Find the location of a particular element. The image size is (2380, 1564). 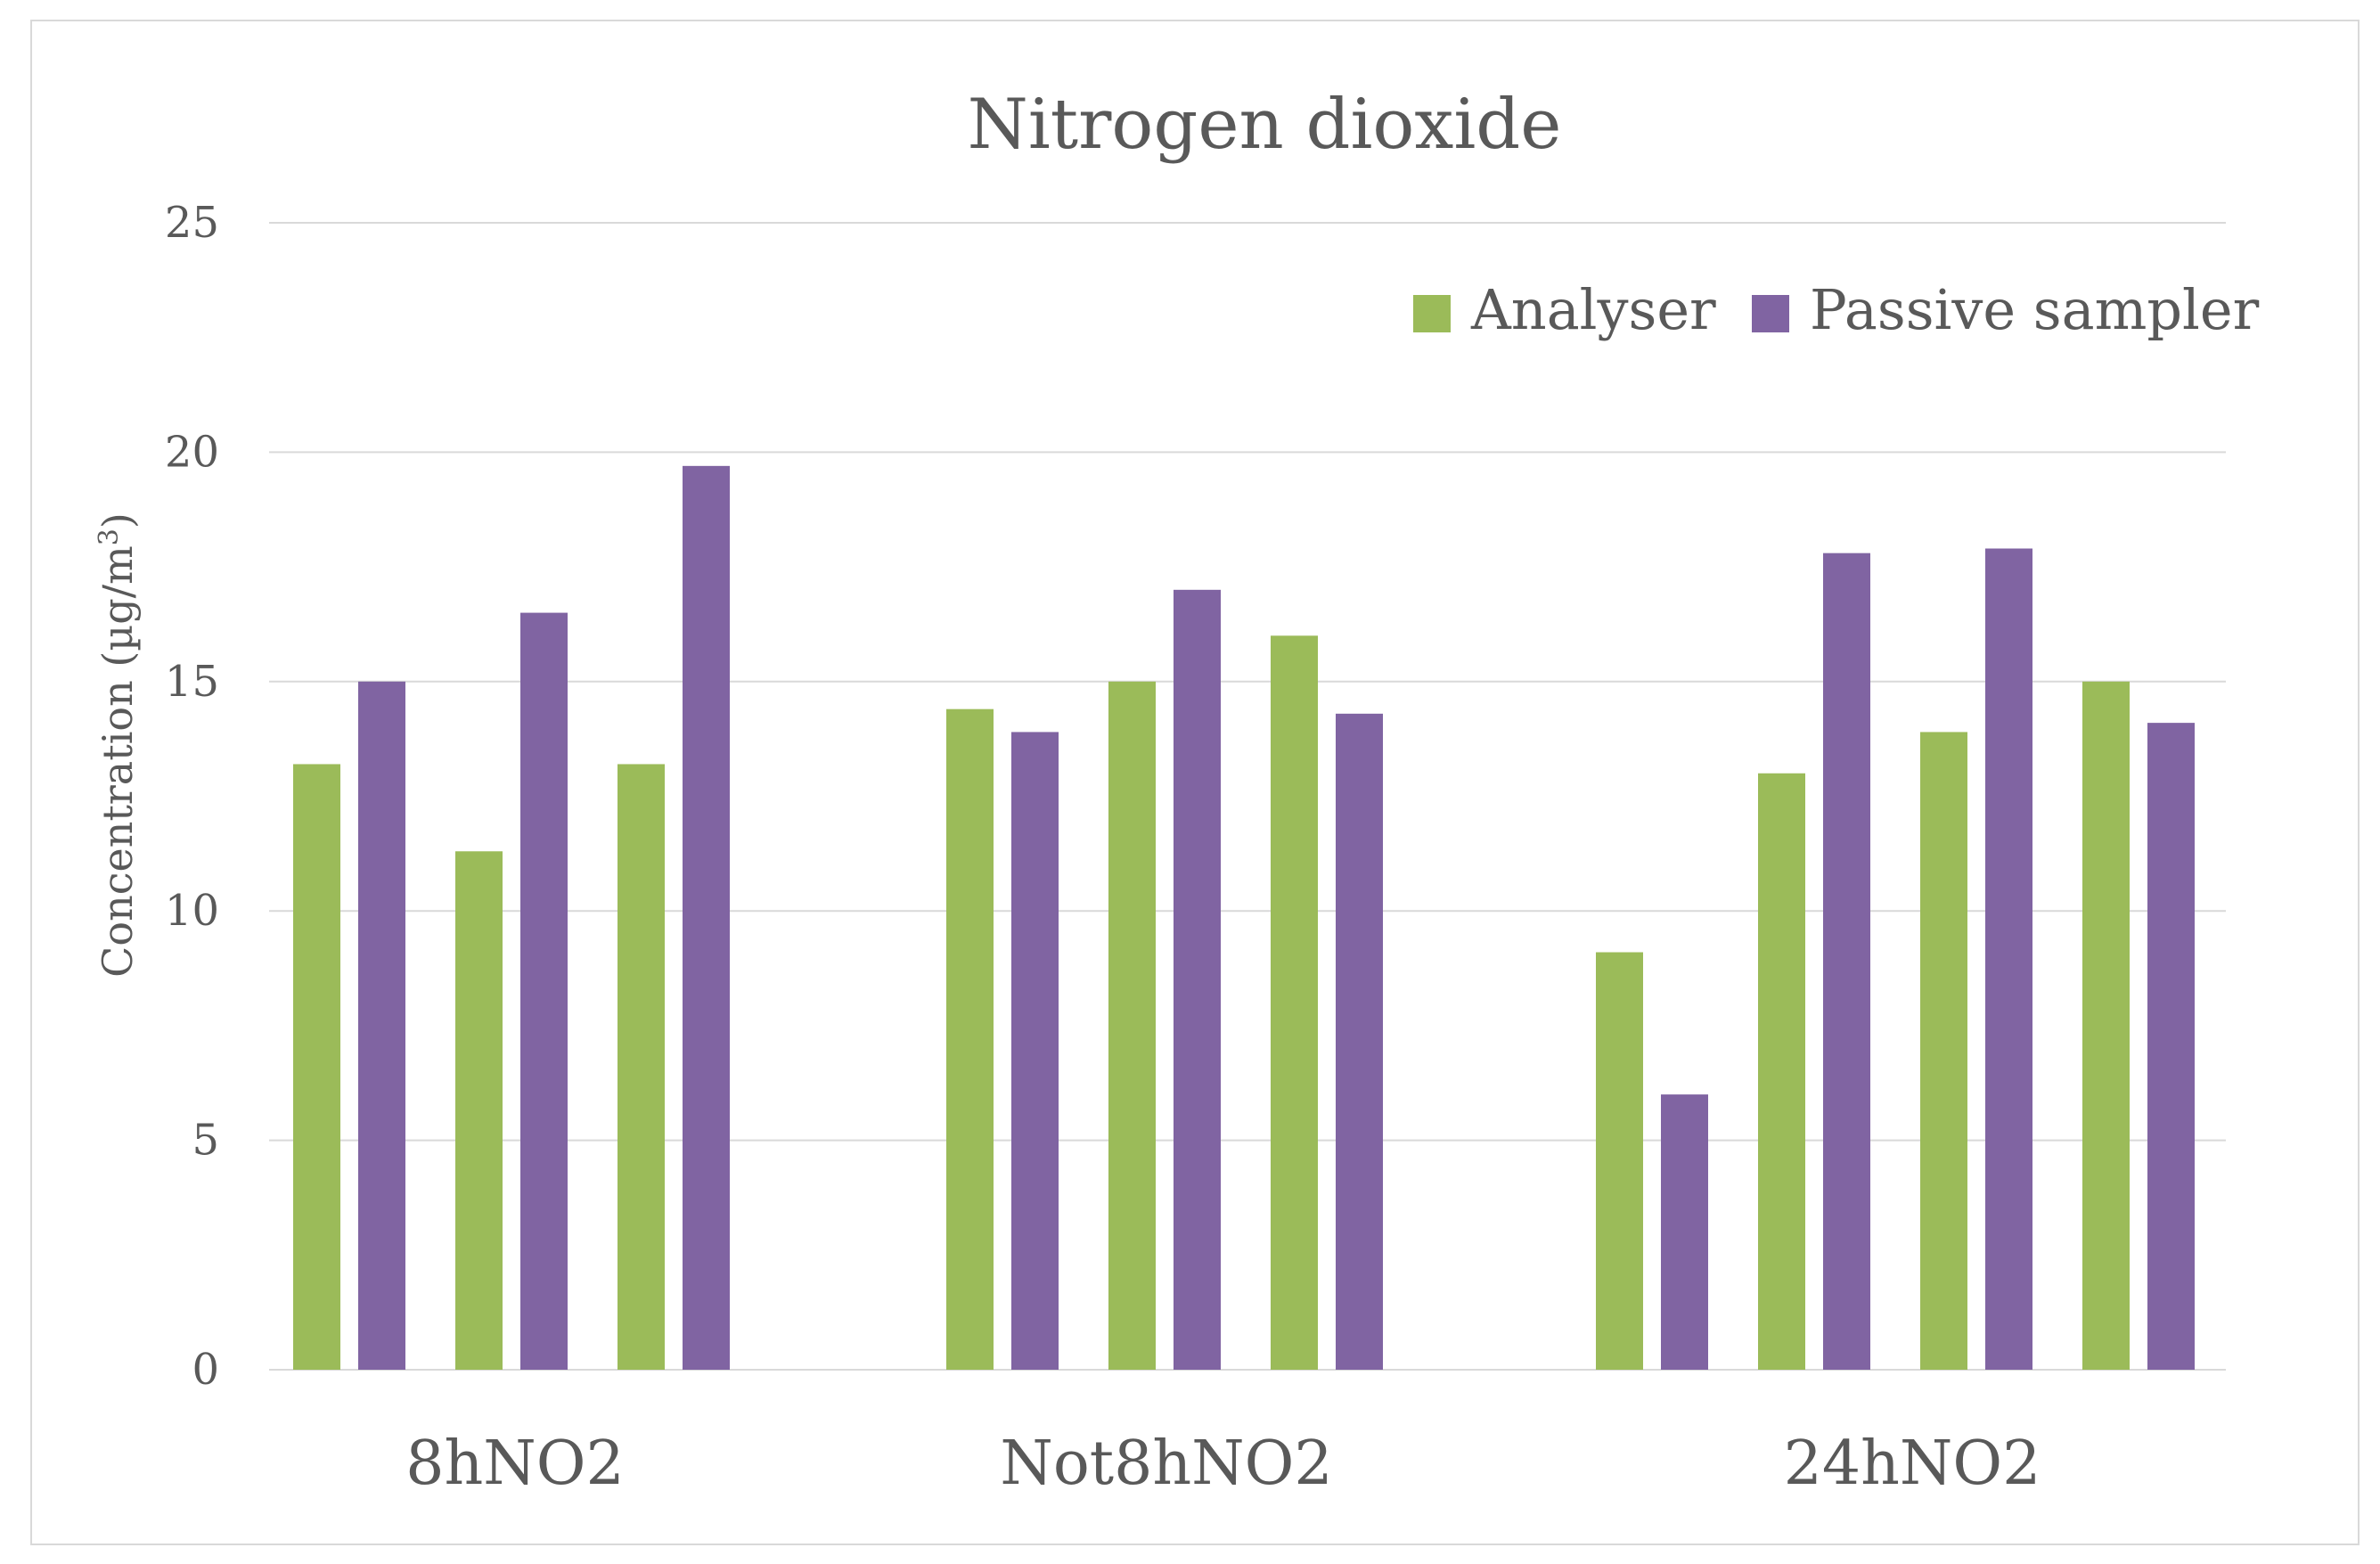

legend: Analyser Passive sampler is located at coordinates (1837, 309).